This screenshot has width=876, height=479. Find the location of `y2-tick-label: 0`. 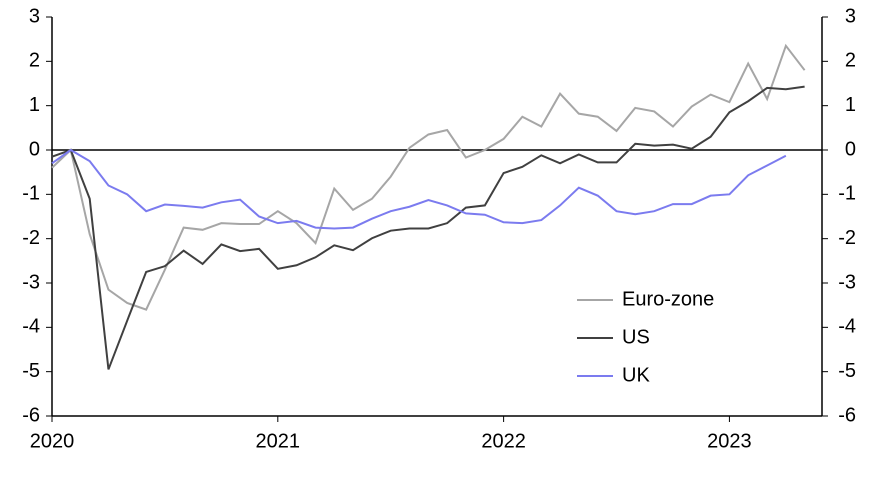

y2-tick-label: 0 is located at coordinates (850, 149).